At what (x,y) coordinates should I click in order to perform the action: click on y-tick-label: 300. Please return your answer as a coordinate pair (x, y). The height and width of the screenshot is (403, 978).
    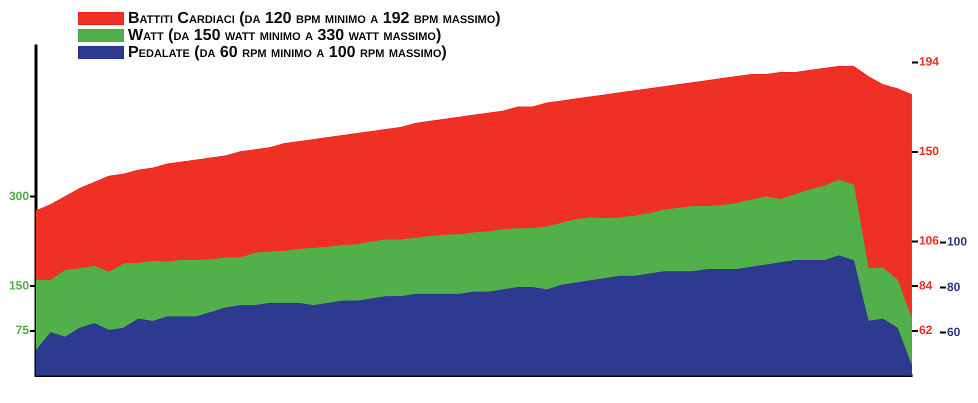
    Looking at the image, I should click on (19, 195).